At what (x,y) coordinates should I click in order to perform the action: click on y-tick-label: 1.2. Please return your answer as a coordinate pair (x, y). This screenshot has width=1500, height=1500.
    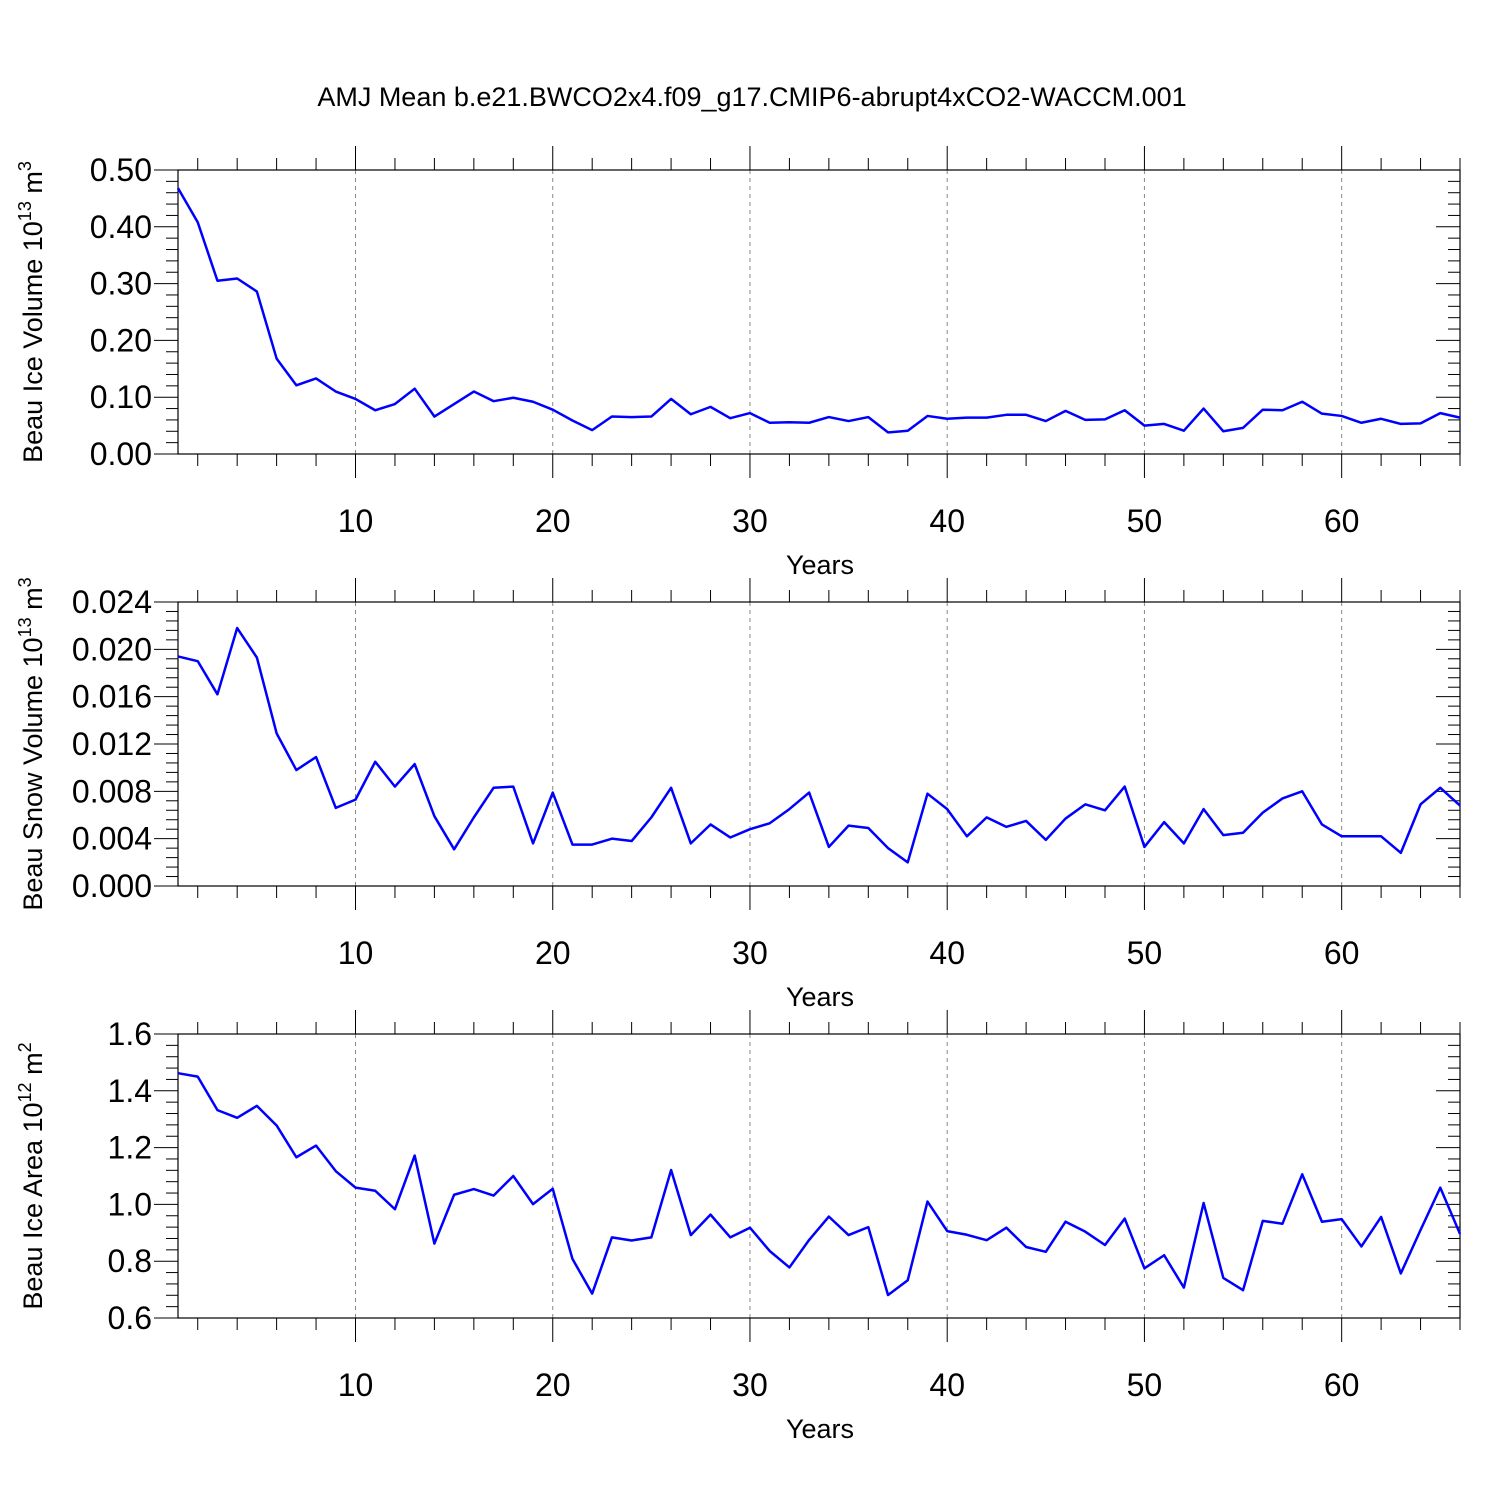
    Looking at the image, I should click on (130, 1148).